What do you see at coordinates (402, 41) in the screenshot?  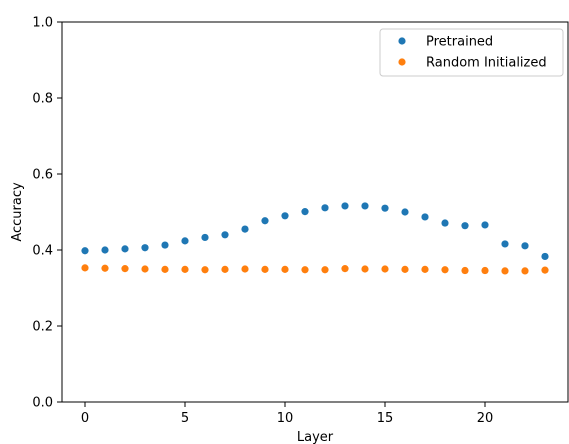 I see `legend-marker-pretrained` at bounding box center [402, 41].